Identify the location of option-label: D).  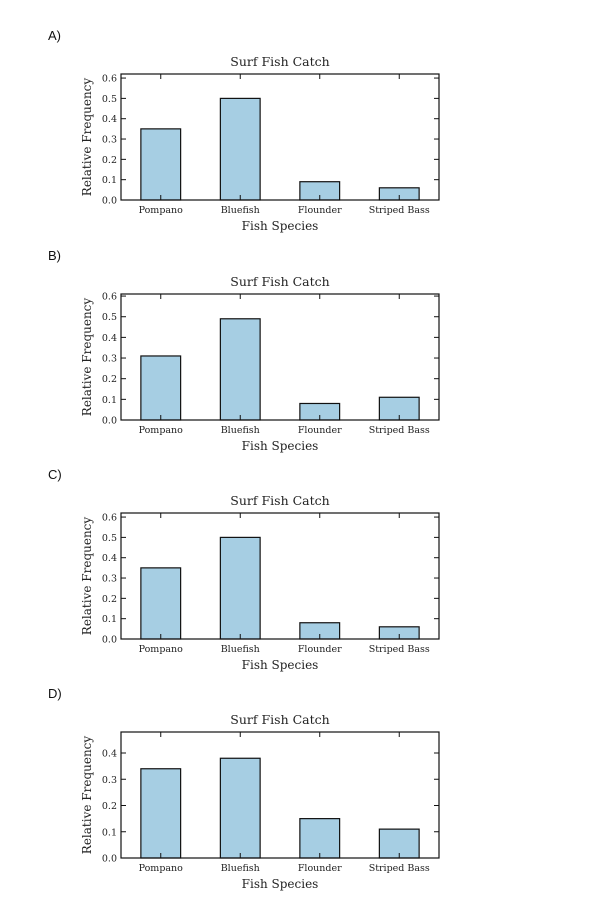
(55, 693).